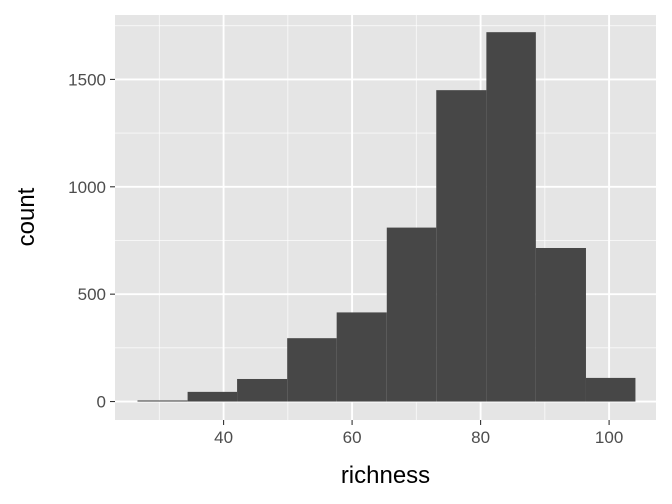 The image size is (672, 504). Describe the element at coordinates (91, 241) in the screenshot. I see `y-axis: 0 500 1000 1500` at that location.